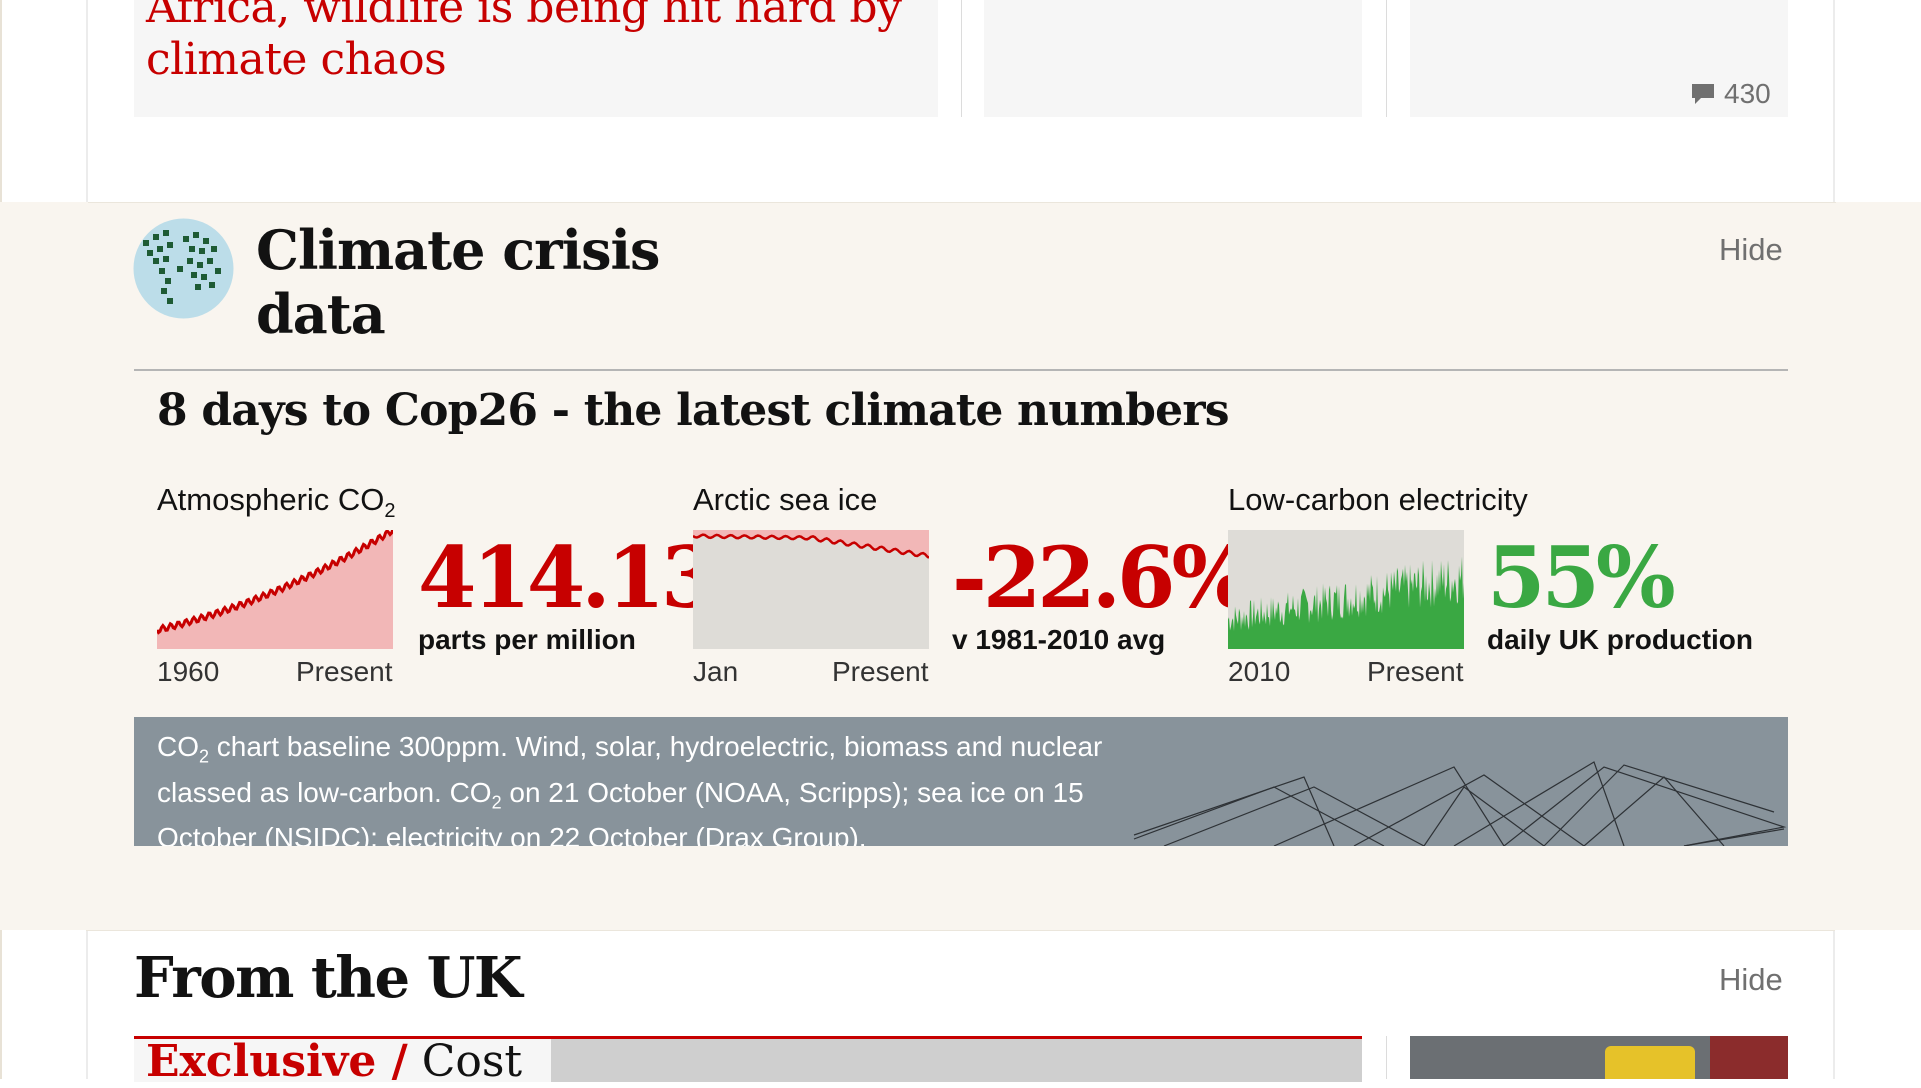 The image size is (1921, 1088). Describe the element at coordinates (1620, 639) in the screenshot. I see `electricity-caption: daily UK production` at that location.